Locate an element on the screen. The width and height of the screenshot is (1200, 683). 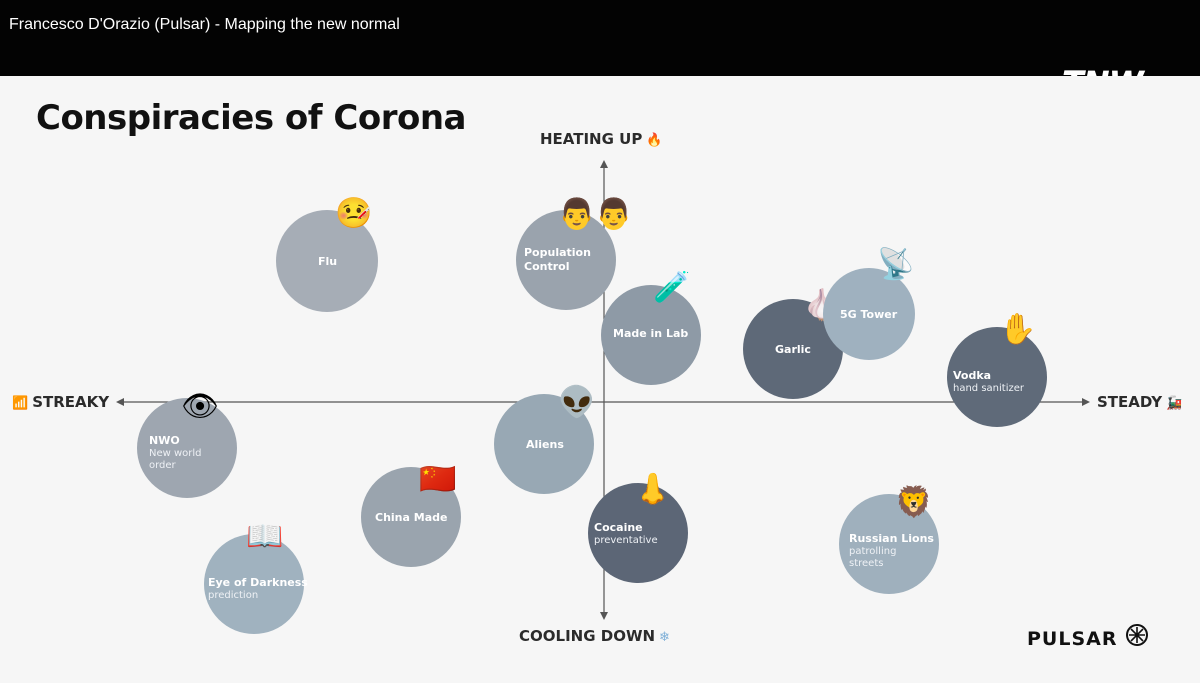
axis-label-right: STEADY 🚂 is located at coordinates (1139, 402).